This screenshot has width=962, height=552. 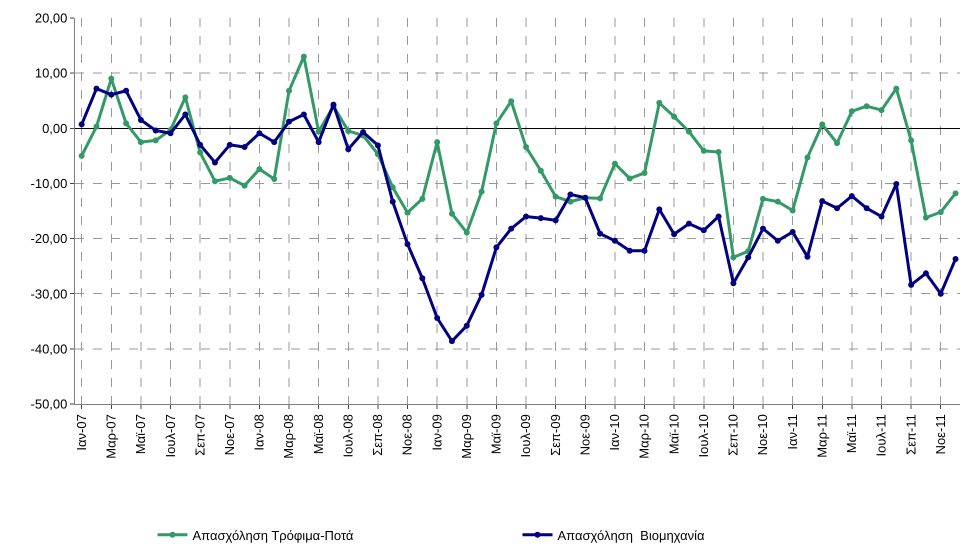 I want to click on x-tick-label: Μαϊ-08, so click(x=318, y=434).